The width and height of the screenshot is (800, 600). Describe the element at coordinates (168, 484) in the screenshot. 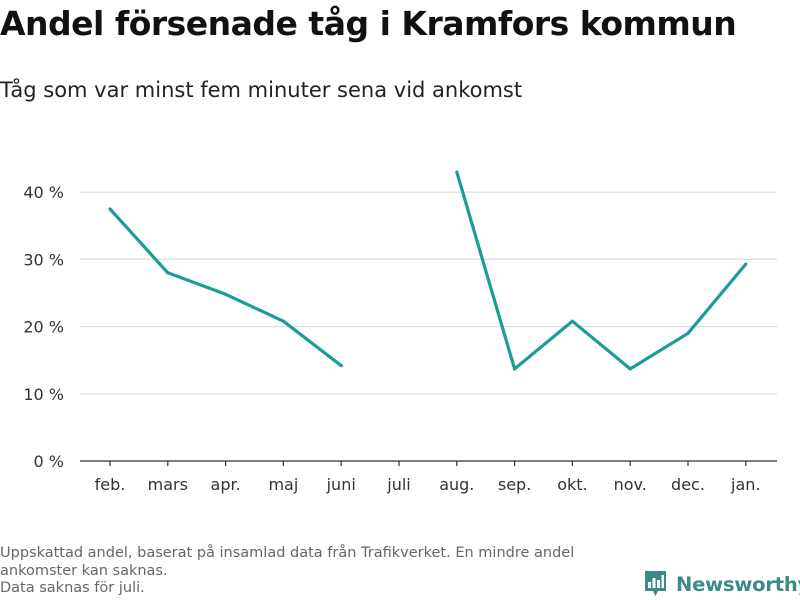

I see `x-tick-label: mars` at that location.